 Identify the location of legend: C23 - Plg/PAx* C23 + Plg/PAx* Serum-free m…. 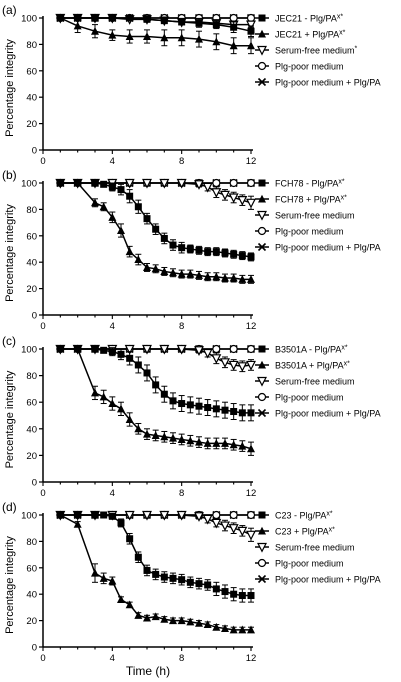
(318, 547).